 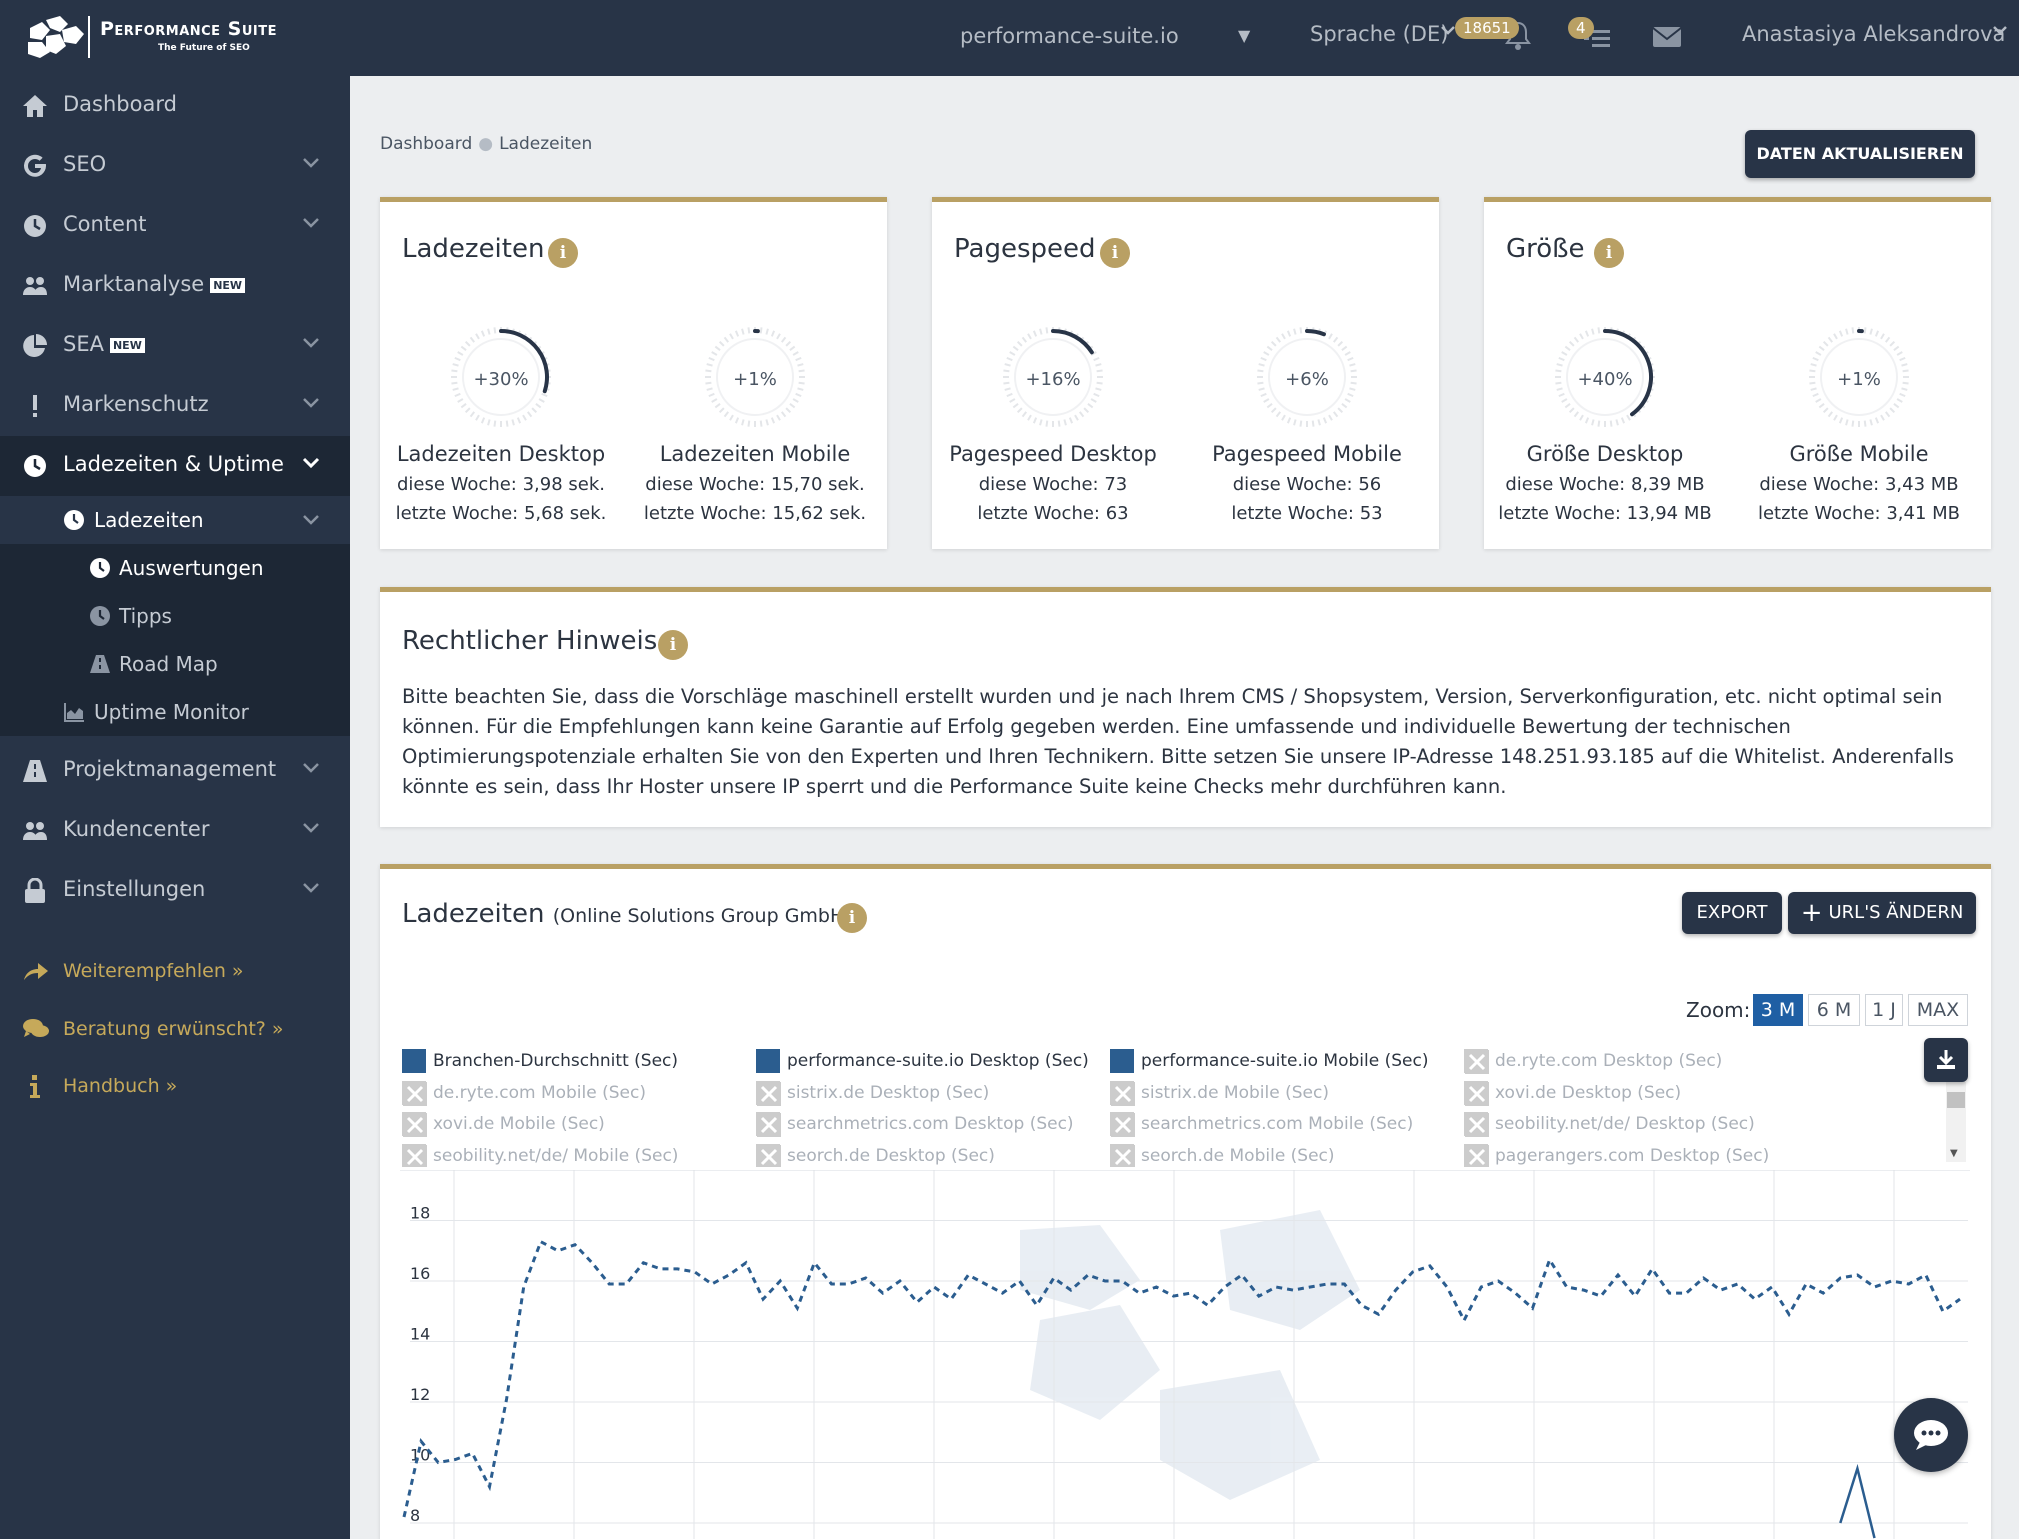 I want to click on change-urls-button: + URL'S ÄNDERN, so click(x=1882, y=913).